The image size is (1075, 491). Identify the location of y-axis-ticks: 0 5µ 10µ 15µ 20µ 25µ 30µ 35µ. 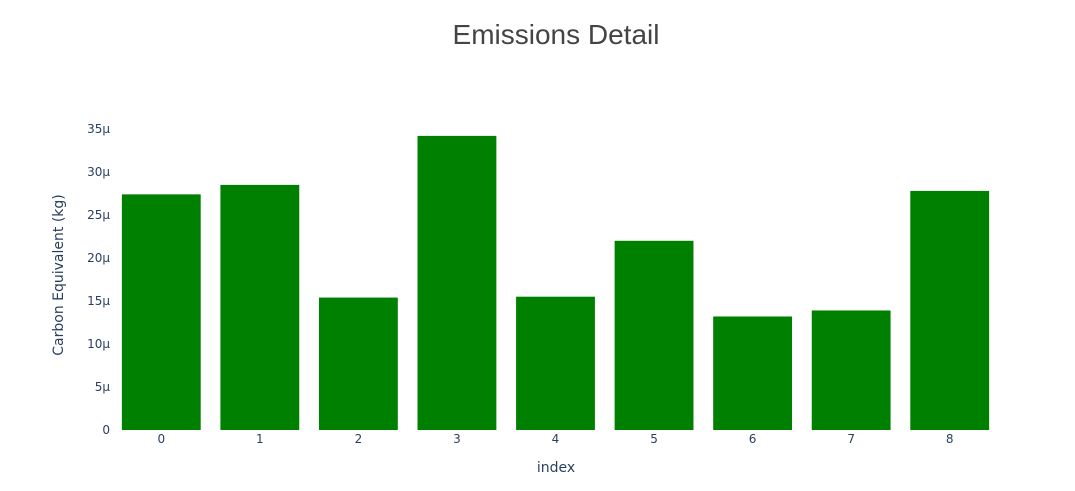
(98, 279).